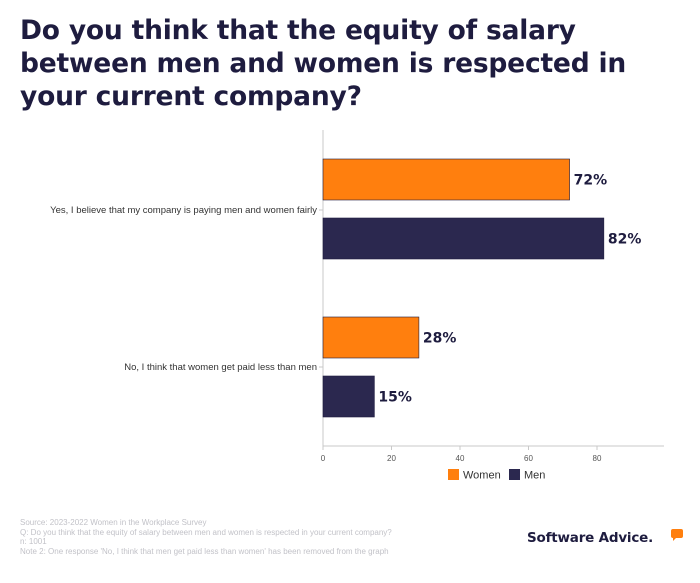  What do you see at coordinates (597, 458) in the screenshot?
I see `x-tick-label: 80` at bounding box center [597, 458].